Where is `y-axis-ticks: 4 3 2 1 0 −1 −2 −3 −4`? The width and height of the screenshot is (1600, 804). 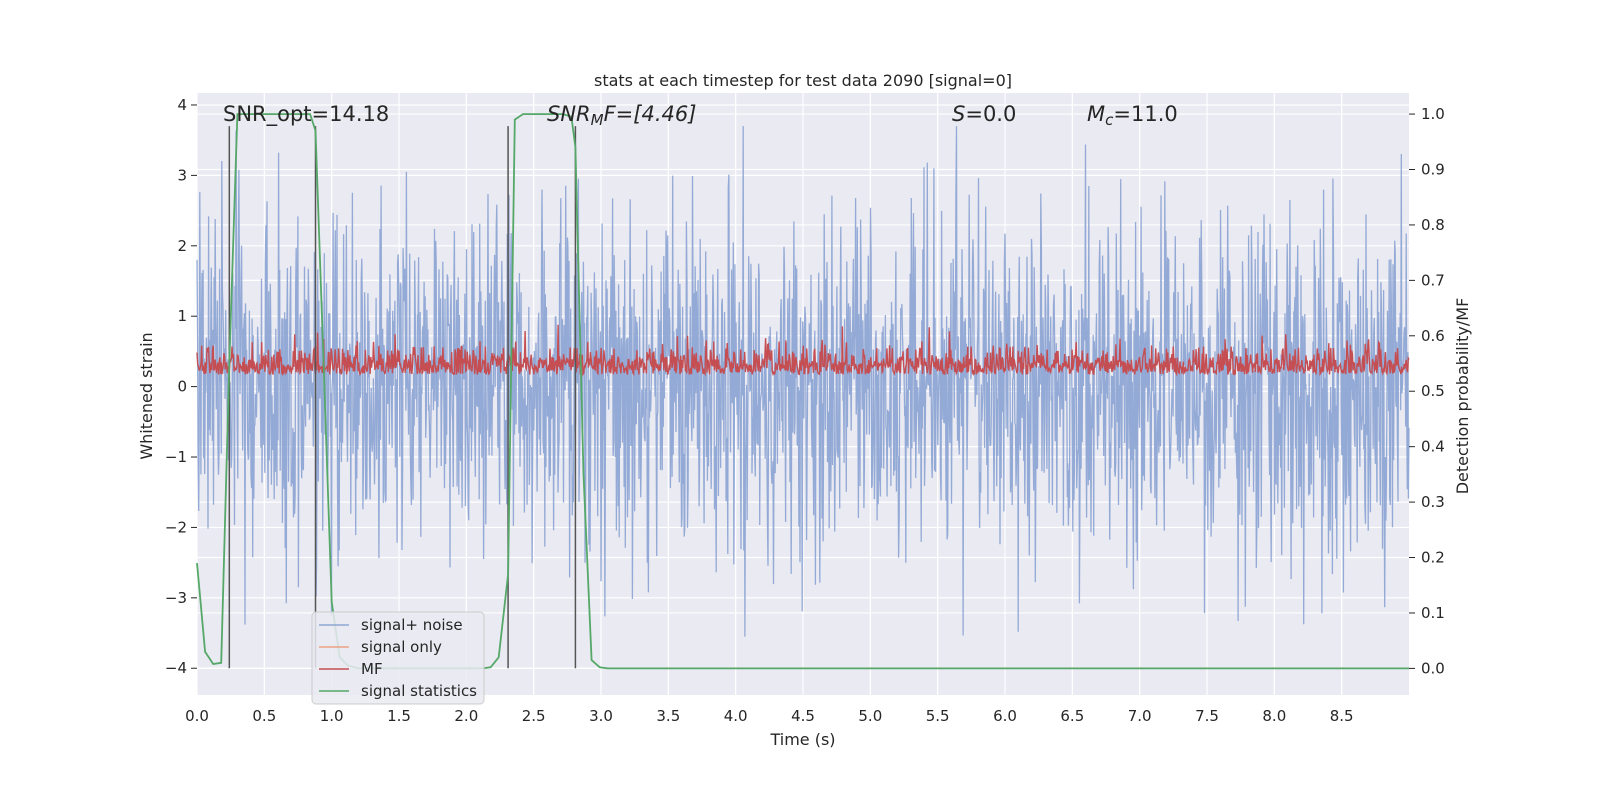
y-axis-ticks: 4 3 2 1 0 −1 −2 −3 −4 is located at coordinates (181, 386).